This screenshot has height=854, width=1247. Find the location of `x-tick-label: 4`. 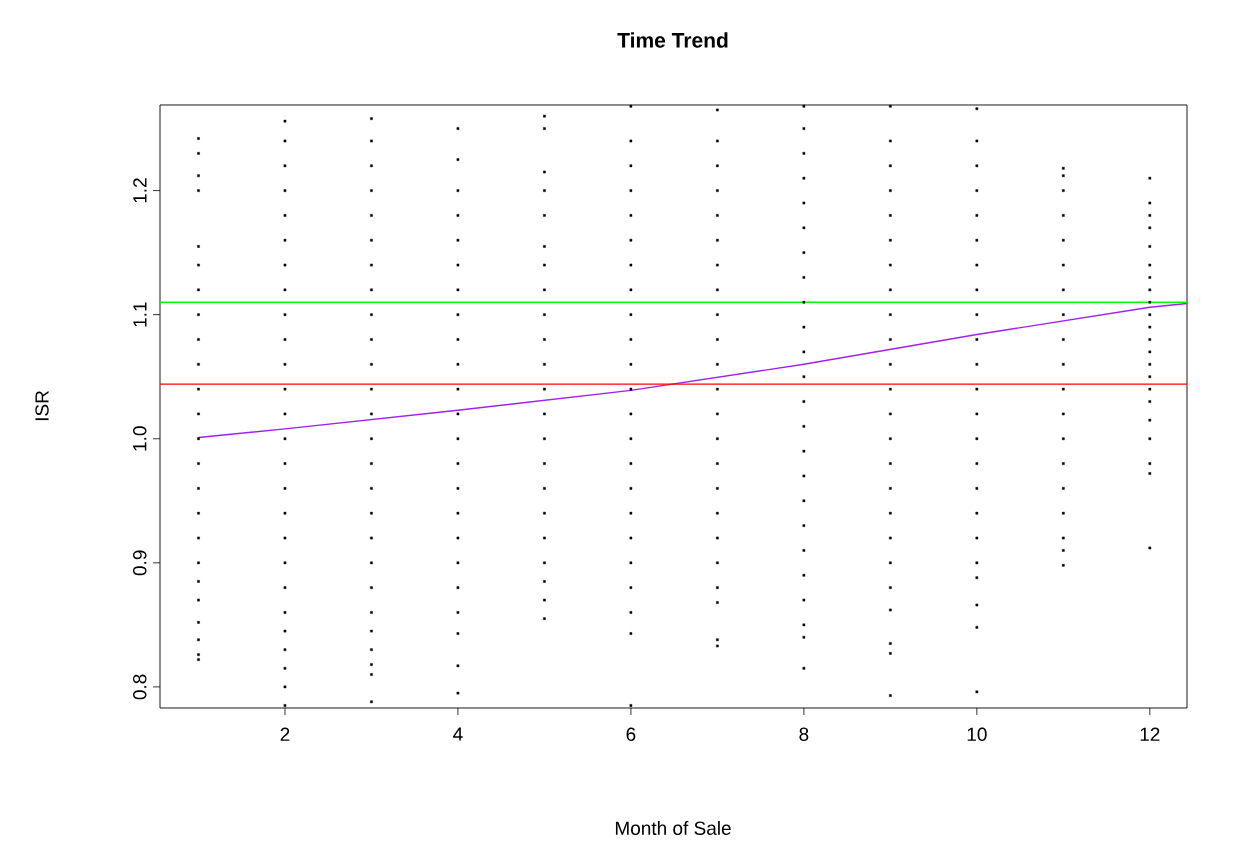

x-tick-label: 4 is located at coordinates (458, 734).